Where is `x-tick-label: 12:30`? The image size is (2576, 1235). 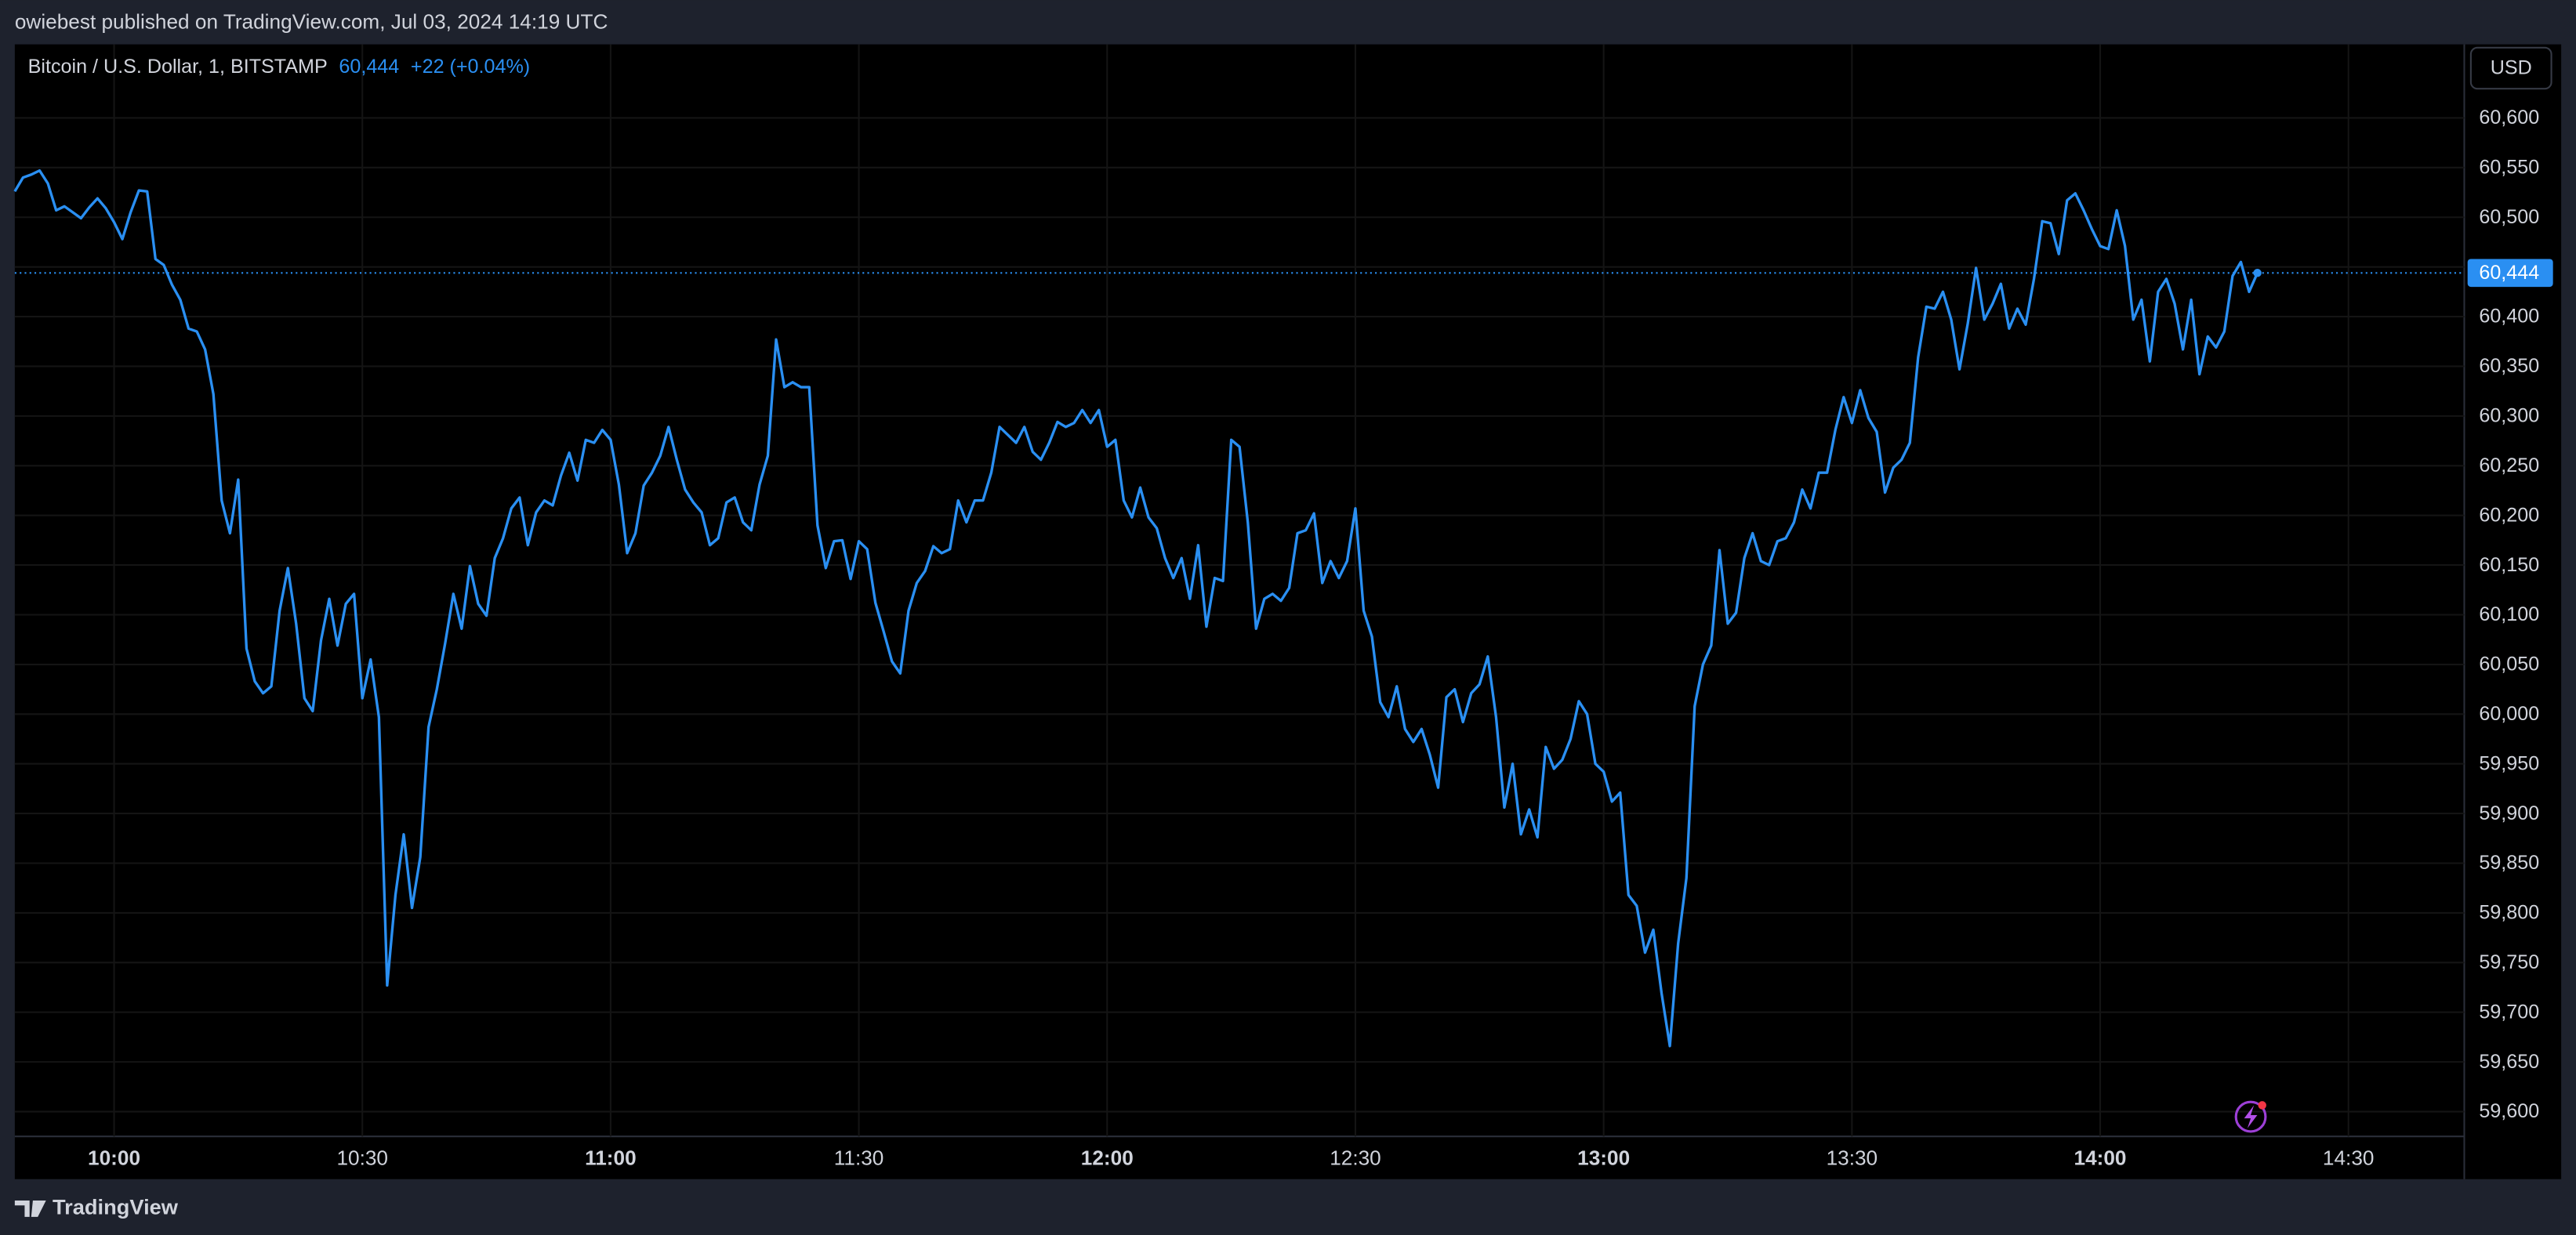
x-tick-label: 12:30 is located at coordinates (1356, 1157).